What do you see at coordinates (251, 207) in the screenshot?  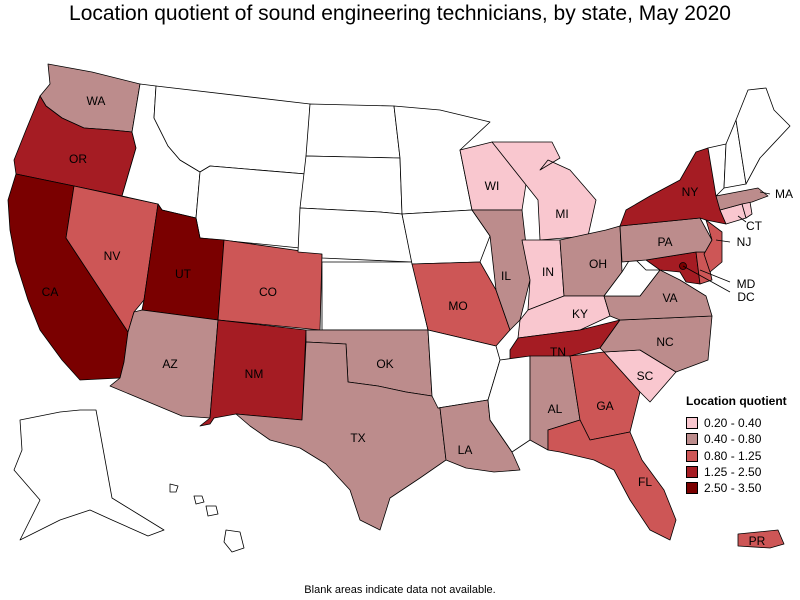 I see `state-WY` at bounding box center [251, 207].